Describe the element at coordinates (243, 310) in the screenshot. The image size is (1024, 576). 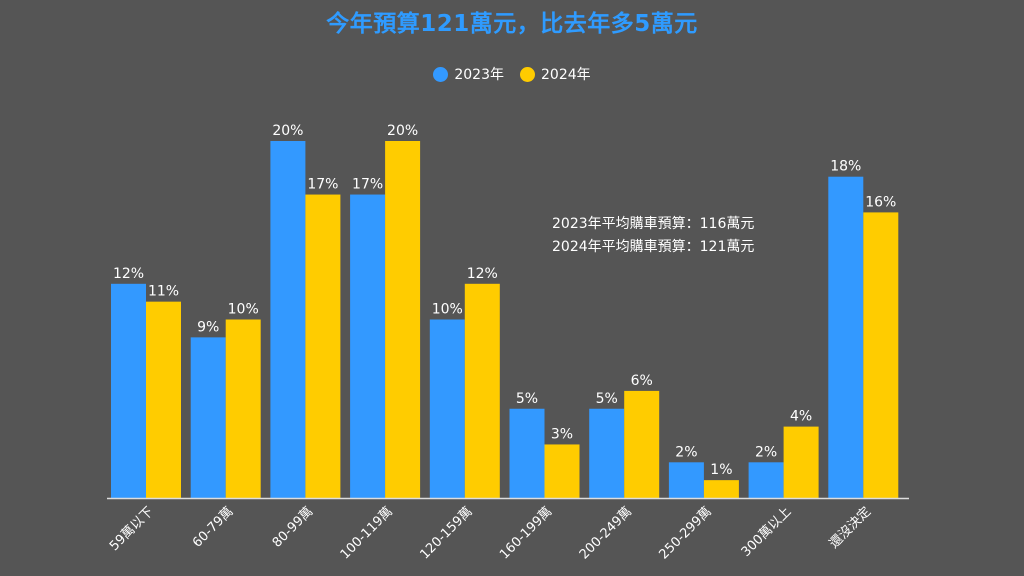
I see `data-label-2024-2: 10%` at that location.